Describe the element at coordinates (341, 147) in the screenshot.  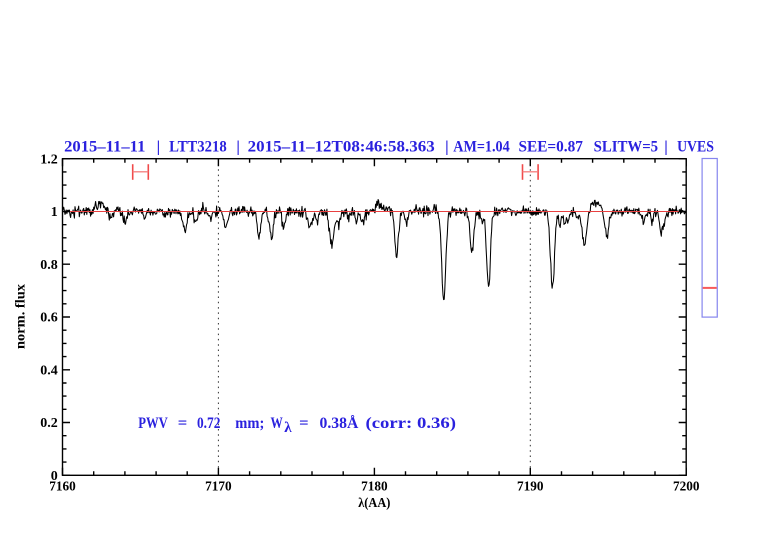
I see `svg-text: 2015–11–12T08:46:58.363` at that location.